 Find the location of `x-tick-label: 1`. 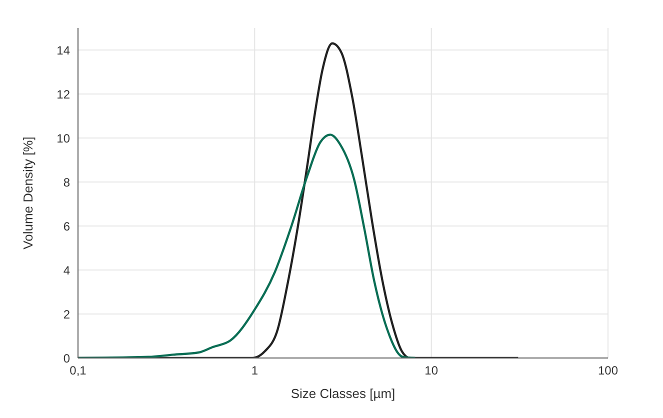

x-tick-label: 1 is located at coordinates (254, 371).